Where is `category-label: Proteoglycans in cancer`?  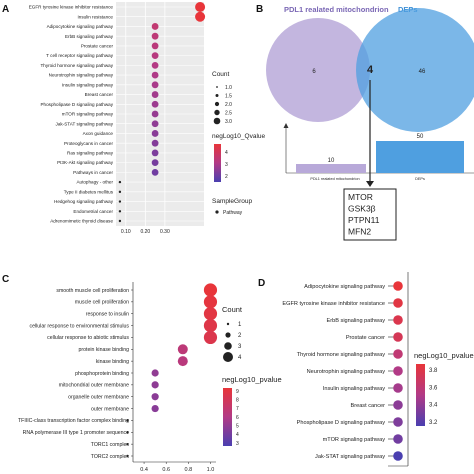 category-label: Proteoglycans in cancer is located at coordinates (88, 143).